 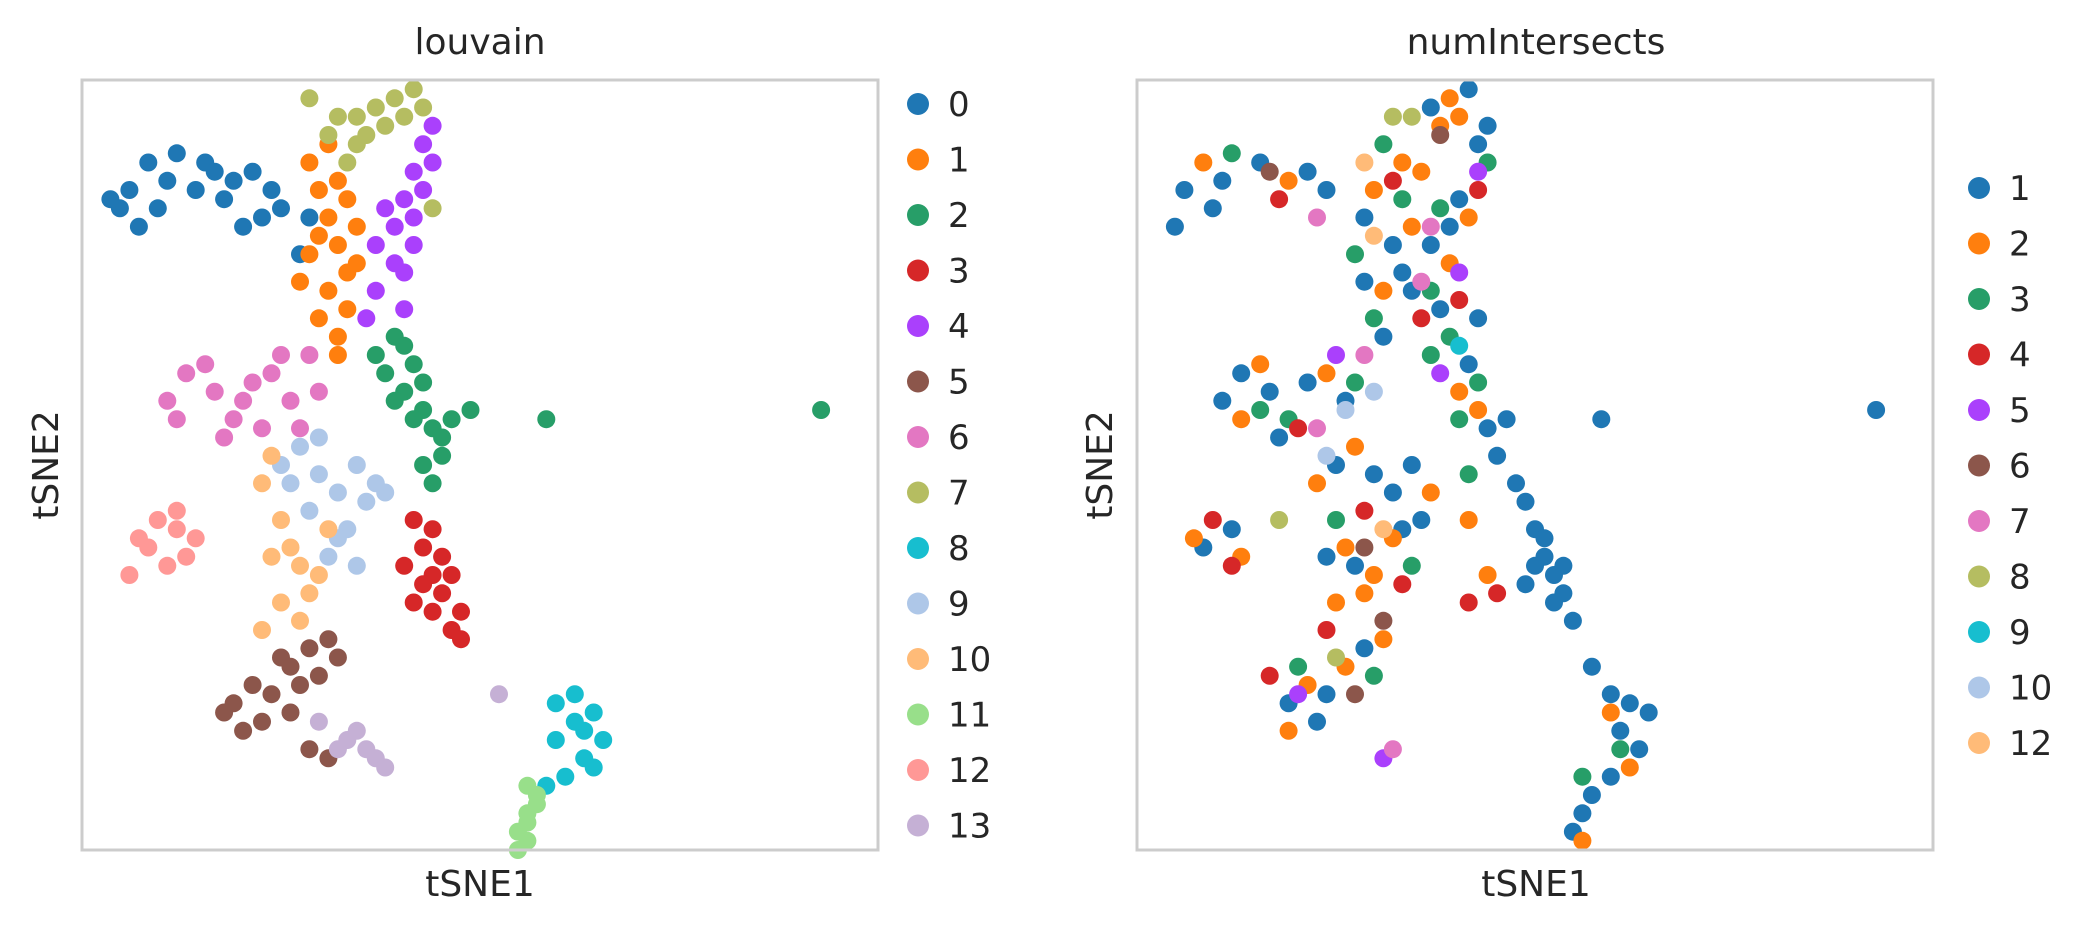 I want to click on louvain-y-axis-label: tSNE2, so click(x=46, y=465).